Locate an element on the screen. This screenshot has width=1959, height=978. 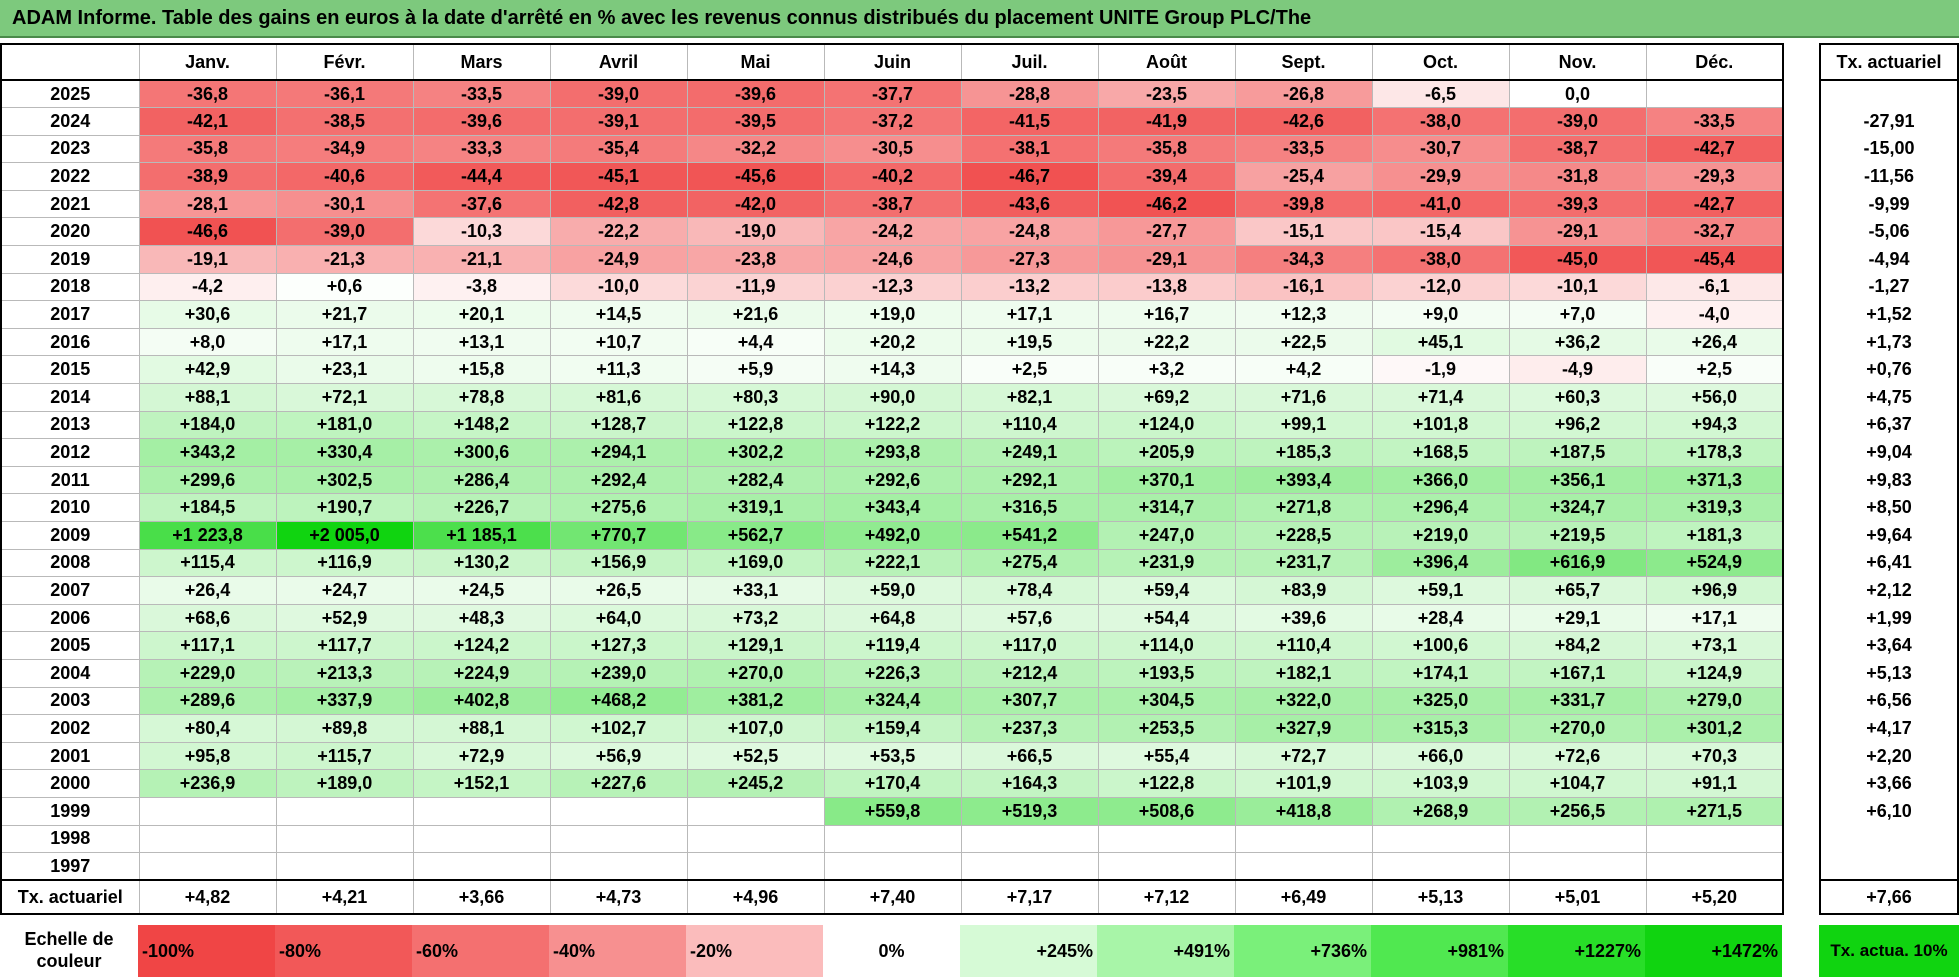
gain-cell: +56,9 is located at coordinates (618, 756).